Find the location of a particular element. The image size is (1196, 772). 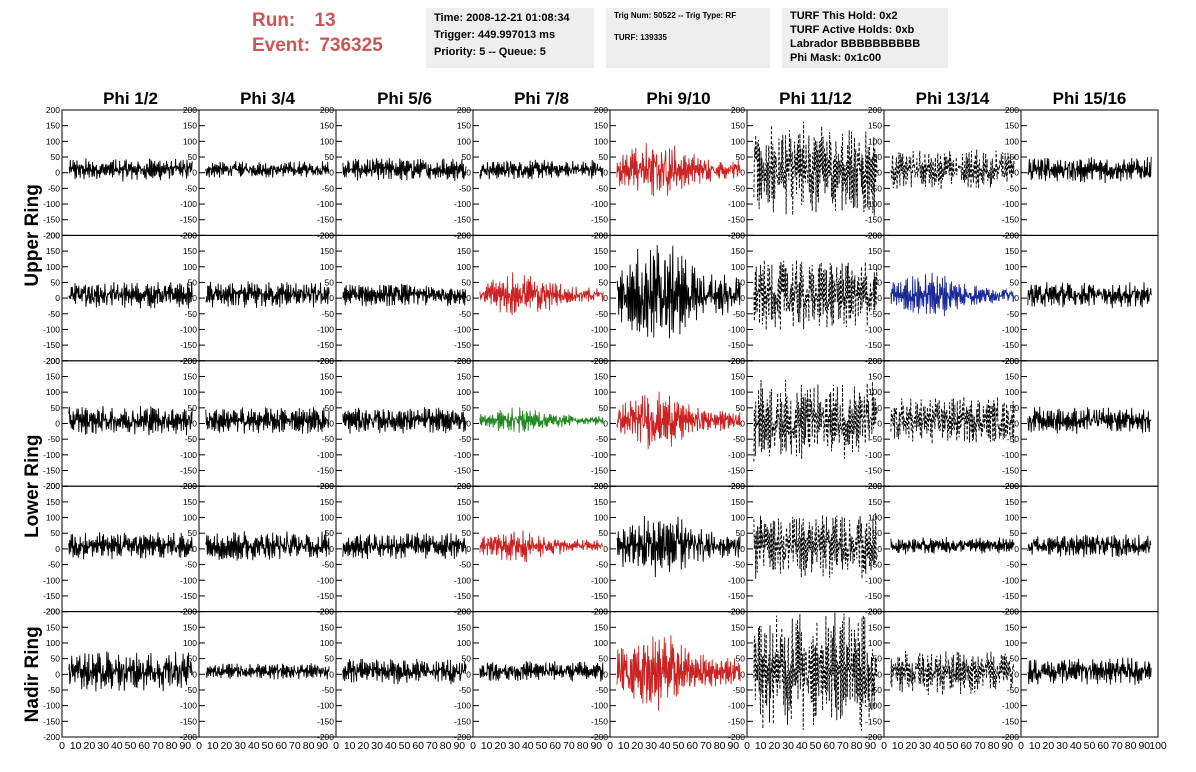

ring-label-3: Nadir Ring is located at coordinates (32, 674).